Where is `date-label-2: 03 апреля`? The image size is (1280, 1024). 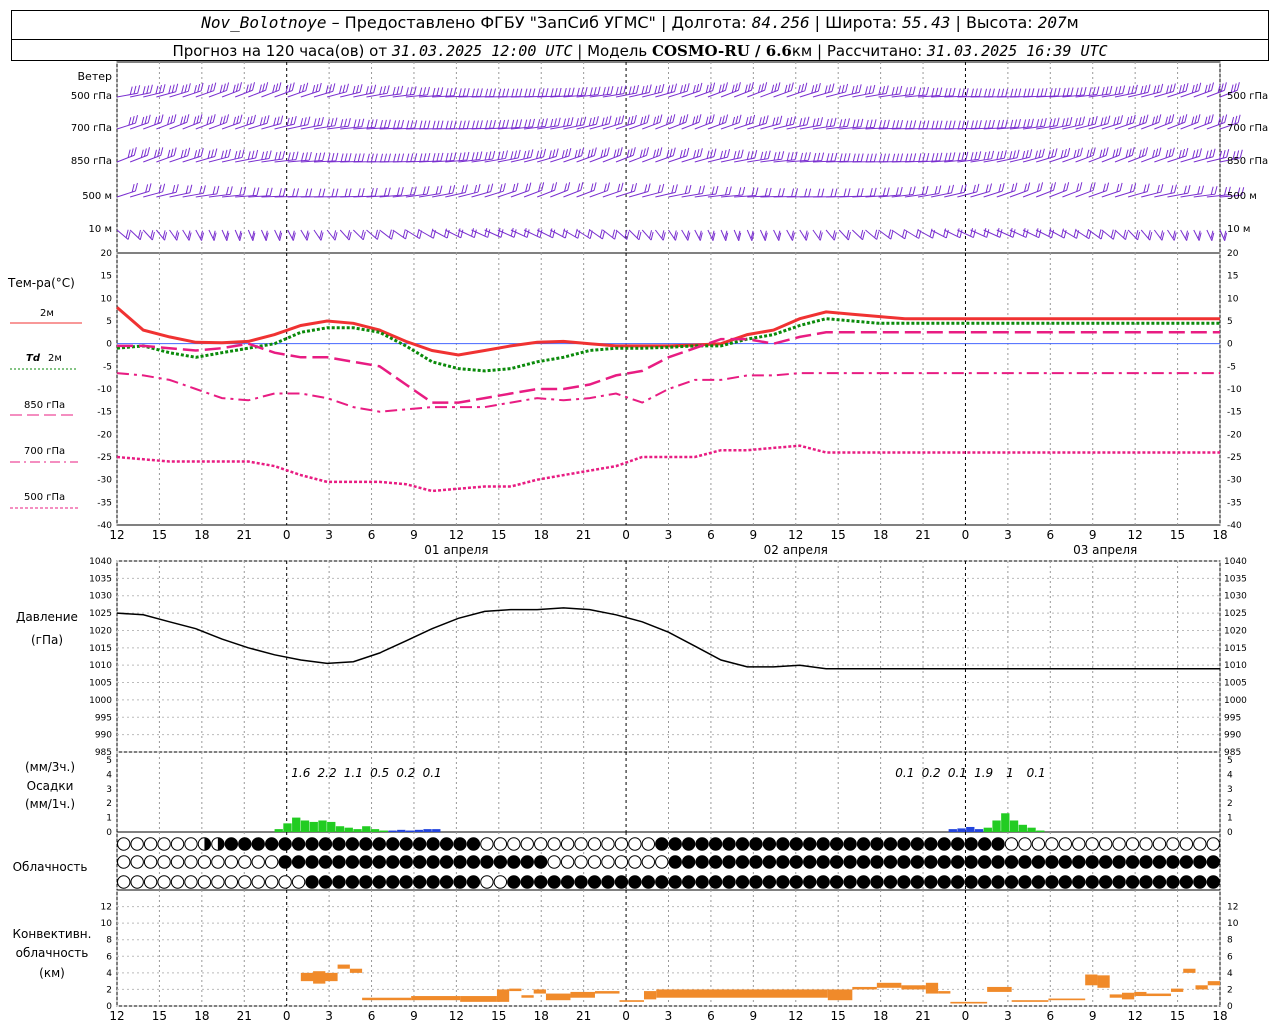
date-label-2: 03 апреля is located at coordinates (1105, 550).